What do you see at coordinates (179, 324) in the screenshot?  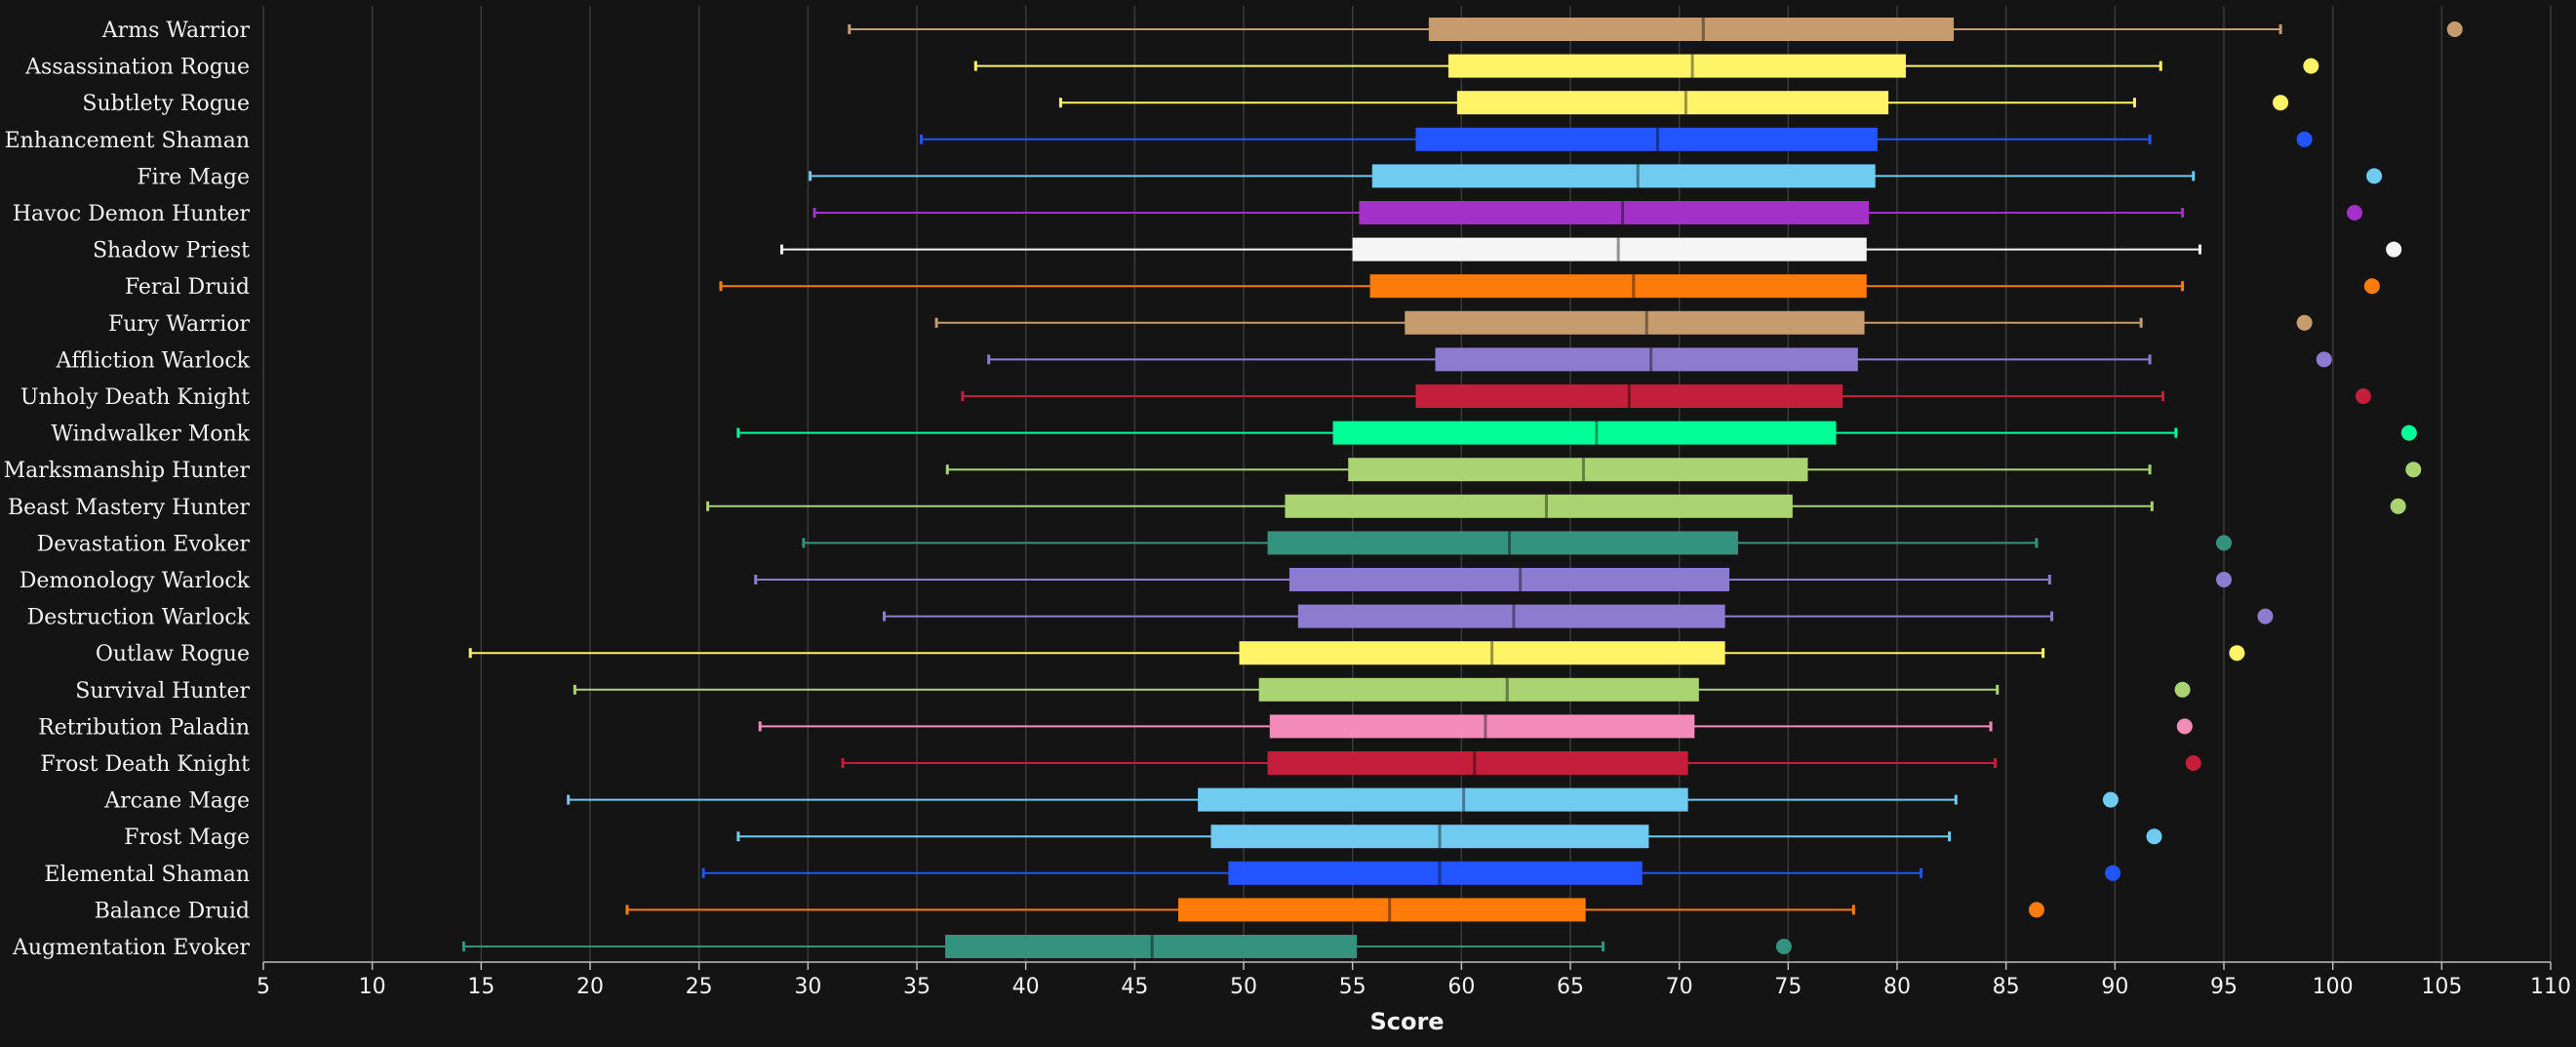 I see `spec-label: Fury Warrior` at bounding box center [179, 324].